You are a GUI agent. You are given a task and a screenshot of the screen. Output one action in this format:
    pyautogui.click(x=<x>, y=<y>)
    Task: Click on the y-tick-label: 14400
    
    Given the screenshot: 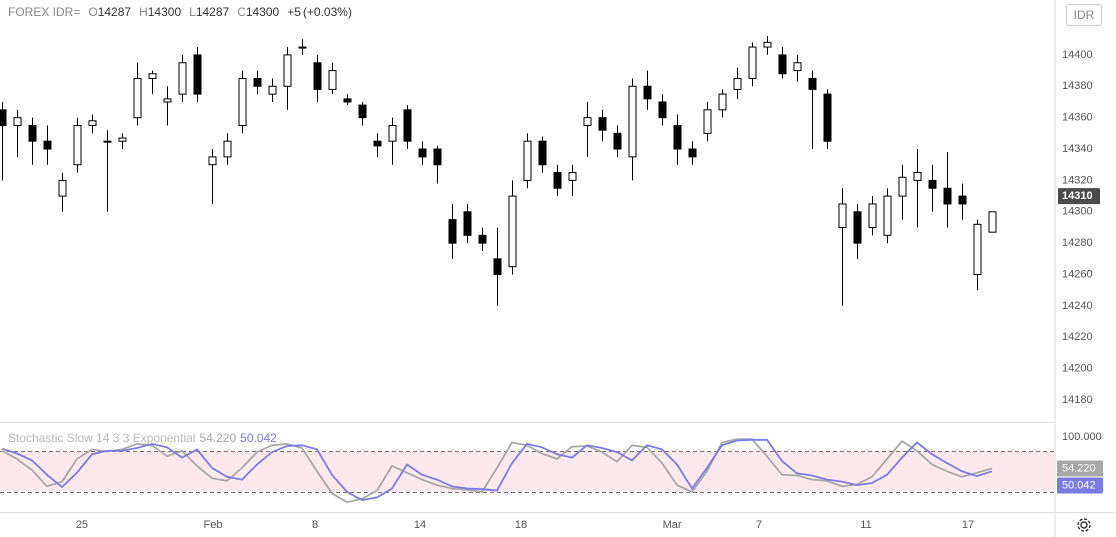 What is the action you would take?
    pyautogui.click(x=1077, y=55)
    